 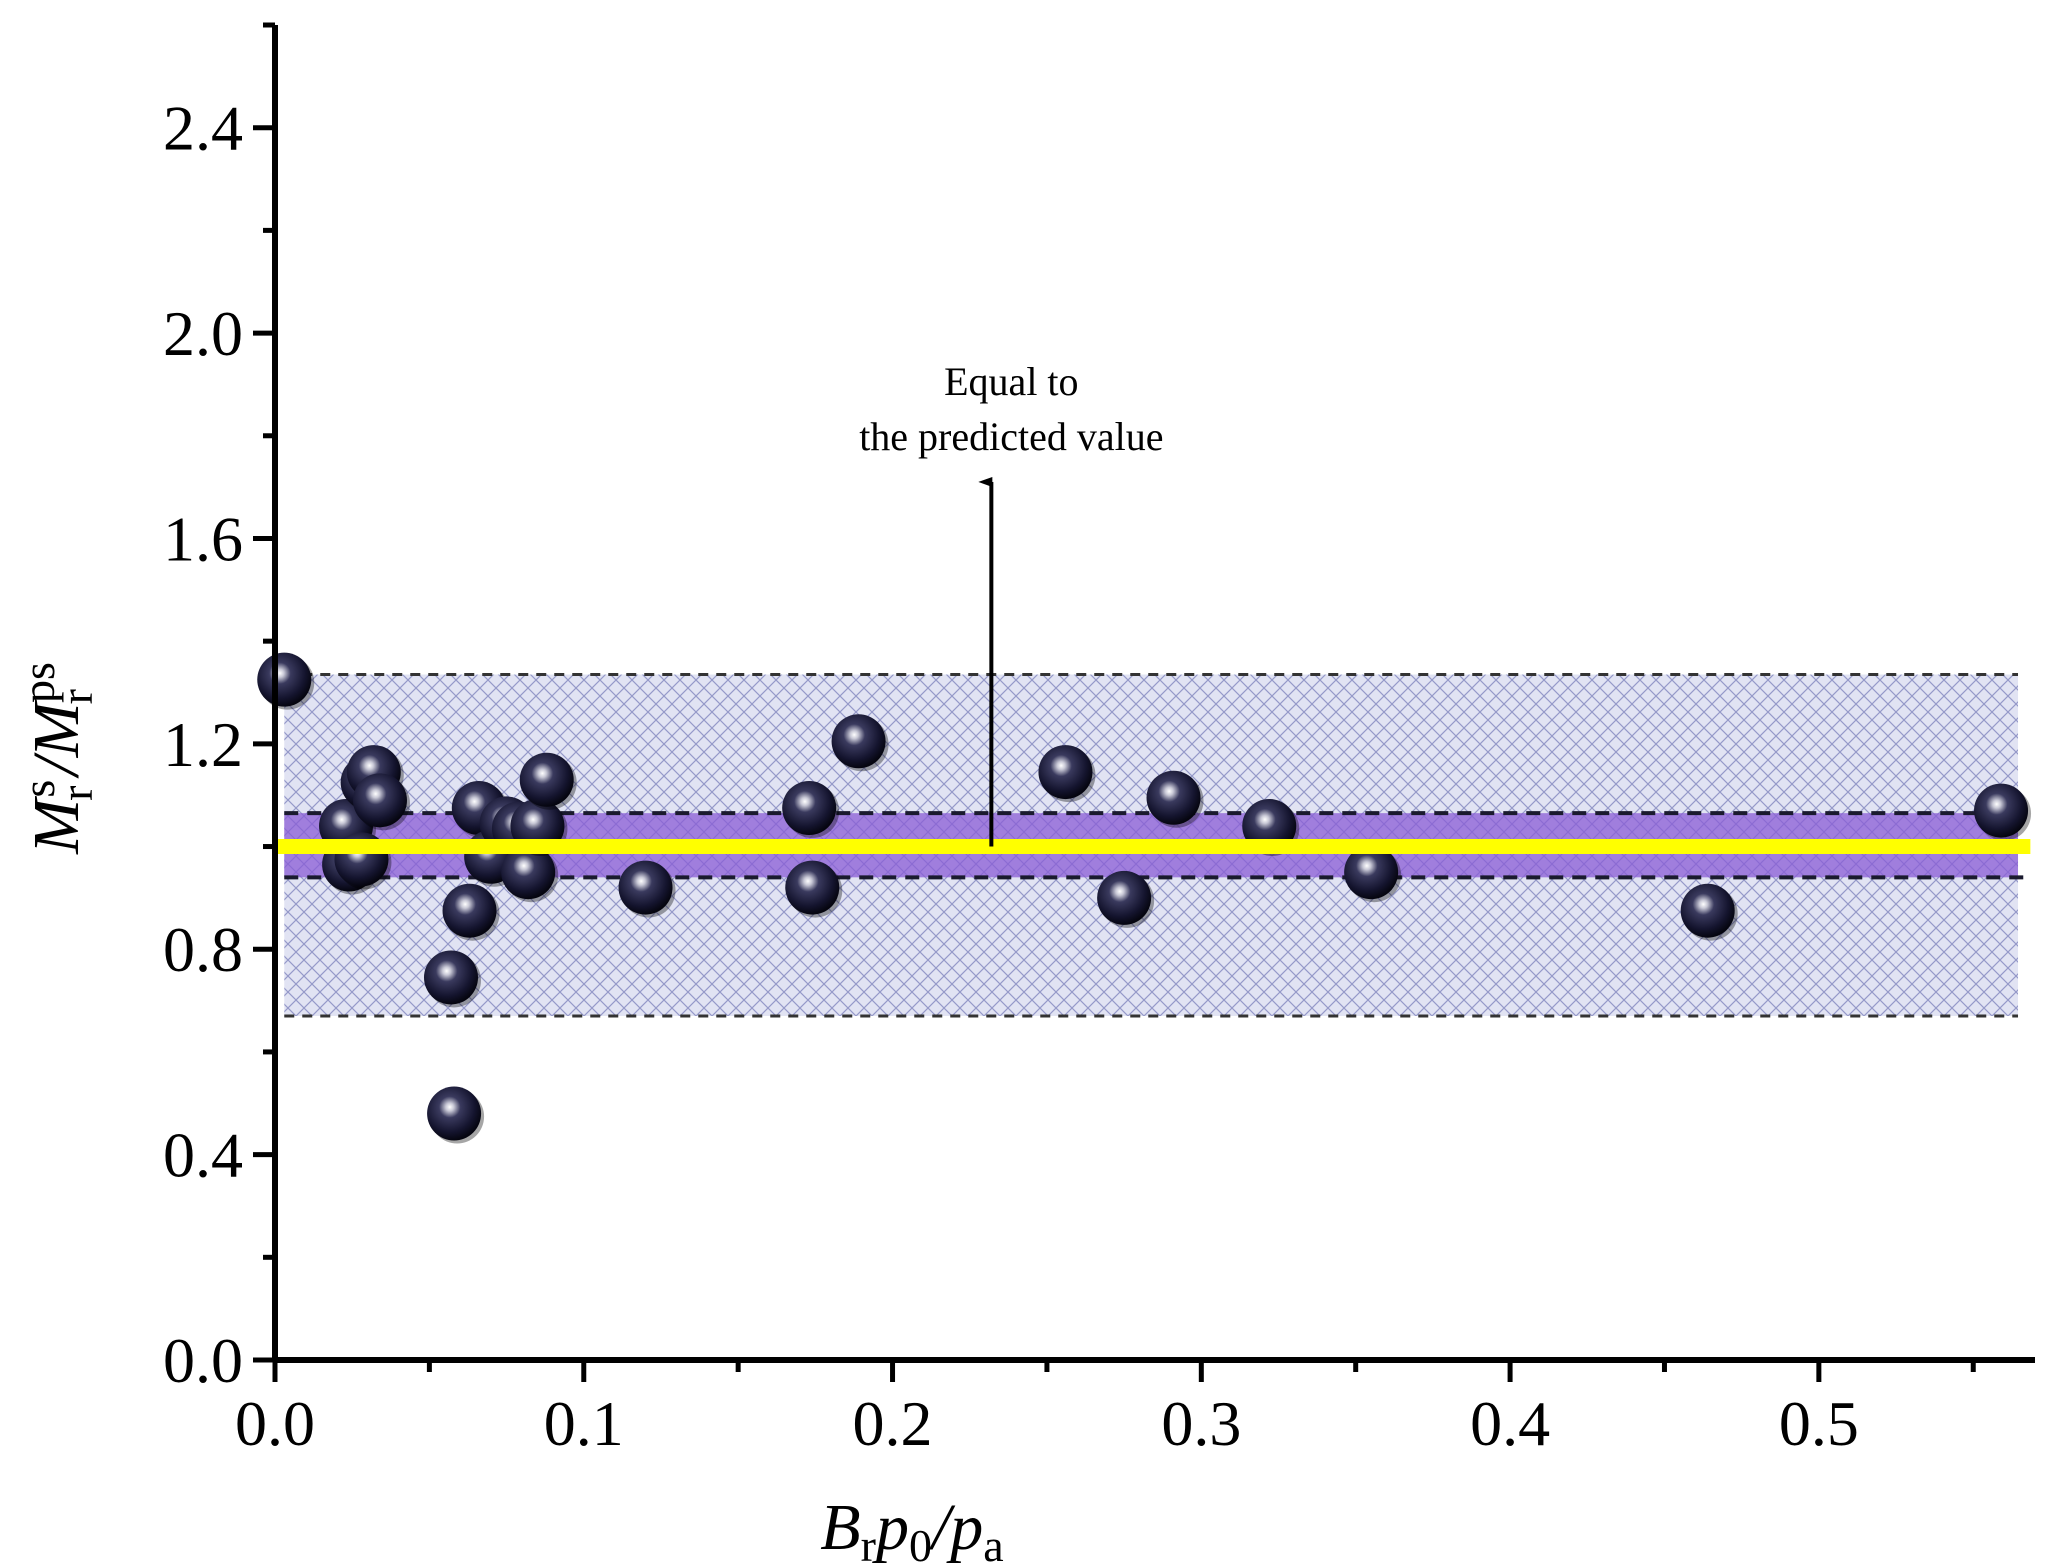 I want to click on x-tick-label: 0.0, so click(x=275, y=1423).